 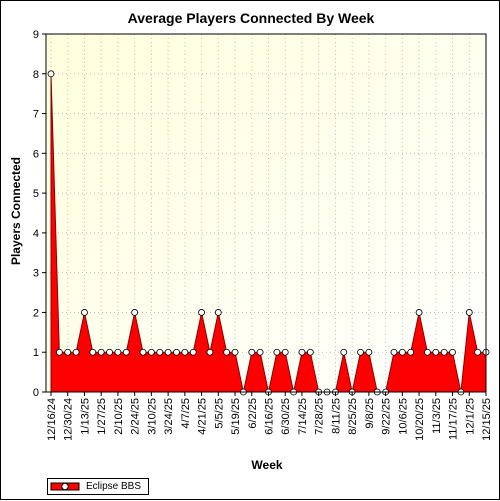 I want to click on x-tick-label: 11/3/25, so click(x=437, y=416).